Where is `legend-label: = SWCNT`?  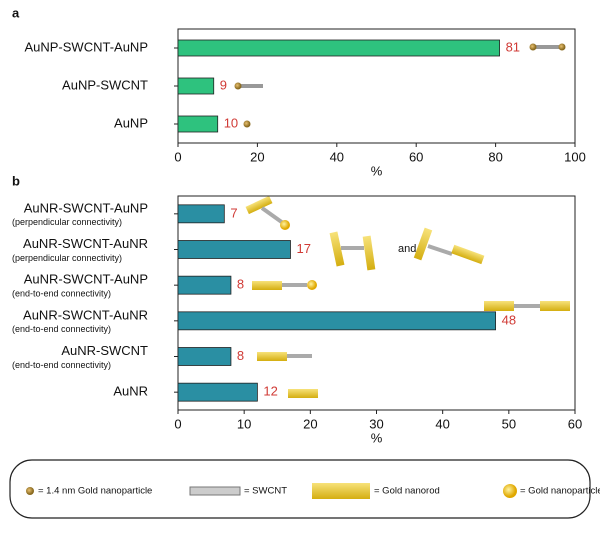 legend-label: = SWCNT is located at coordinates (265, 491).